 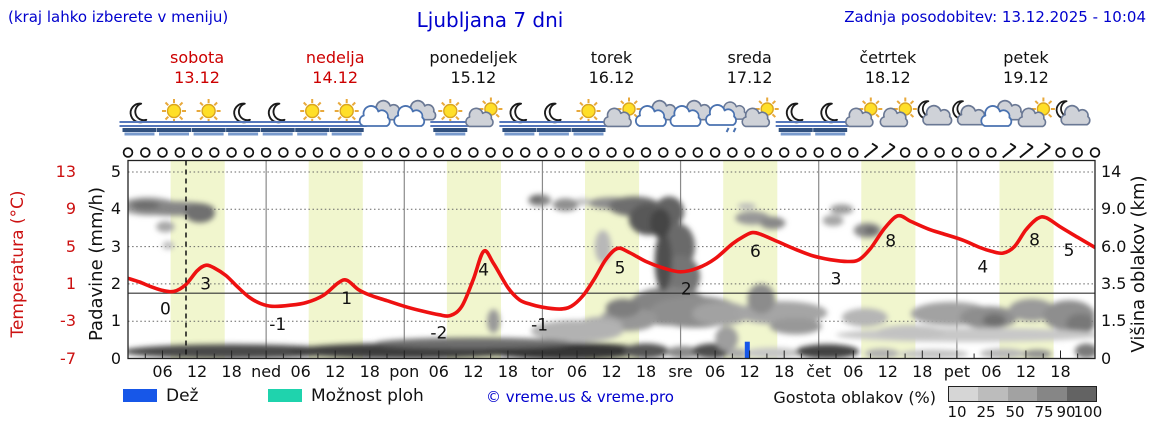 What do you see at coordinates (70, 209) in the screenshot?
I see `temp-tick-label: 9` at bounding box center [70, 209].